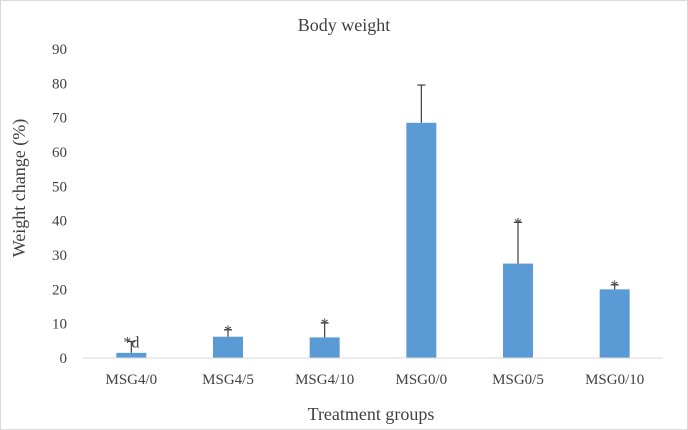 This screenshot has height=430, width=688. What do you see at coordinates (59, 50) in the screenshot?
I see `y-tick-label: 90` at bounding box center [59, 50].